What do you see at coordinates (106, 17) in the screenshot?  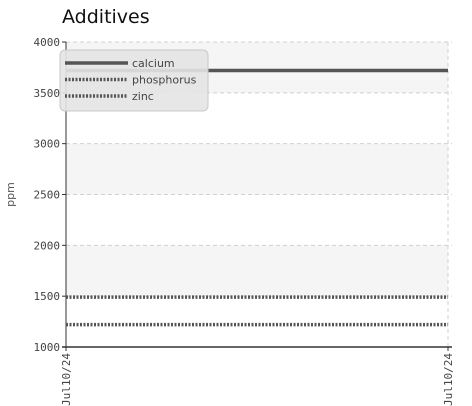 I see `chart-title: Additives` at bounding box center [106, 17].